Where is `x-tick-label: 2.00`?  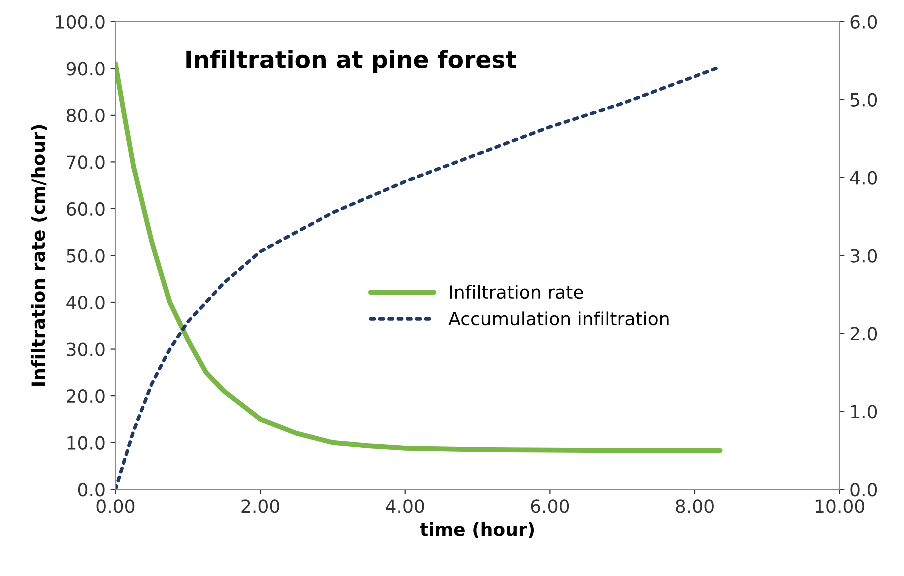
x-tick-label: 2.00 is located at coordinates (261, 507).